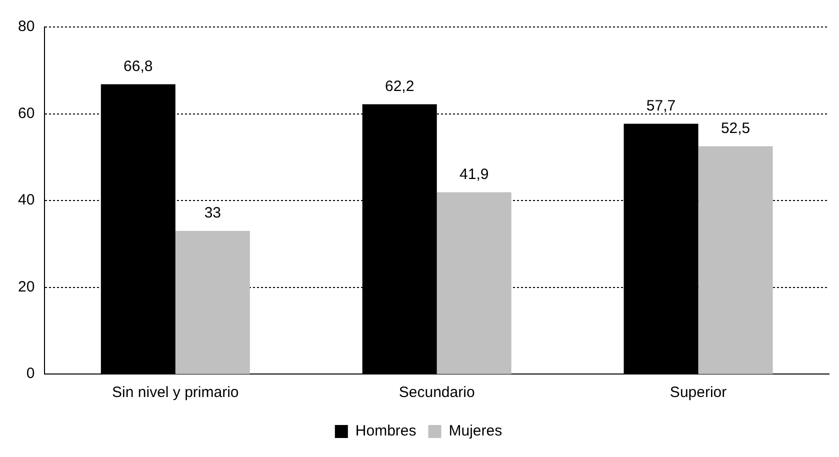 The image size is (839, 457). What do you see at coordinates (26, 27) in the screenshot?
I see `y-tick-label: 80` at bounding box center [26, 27].